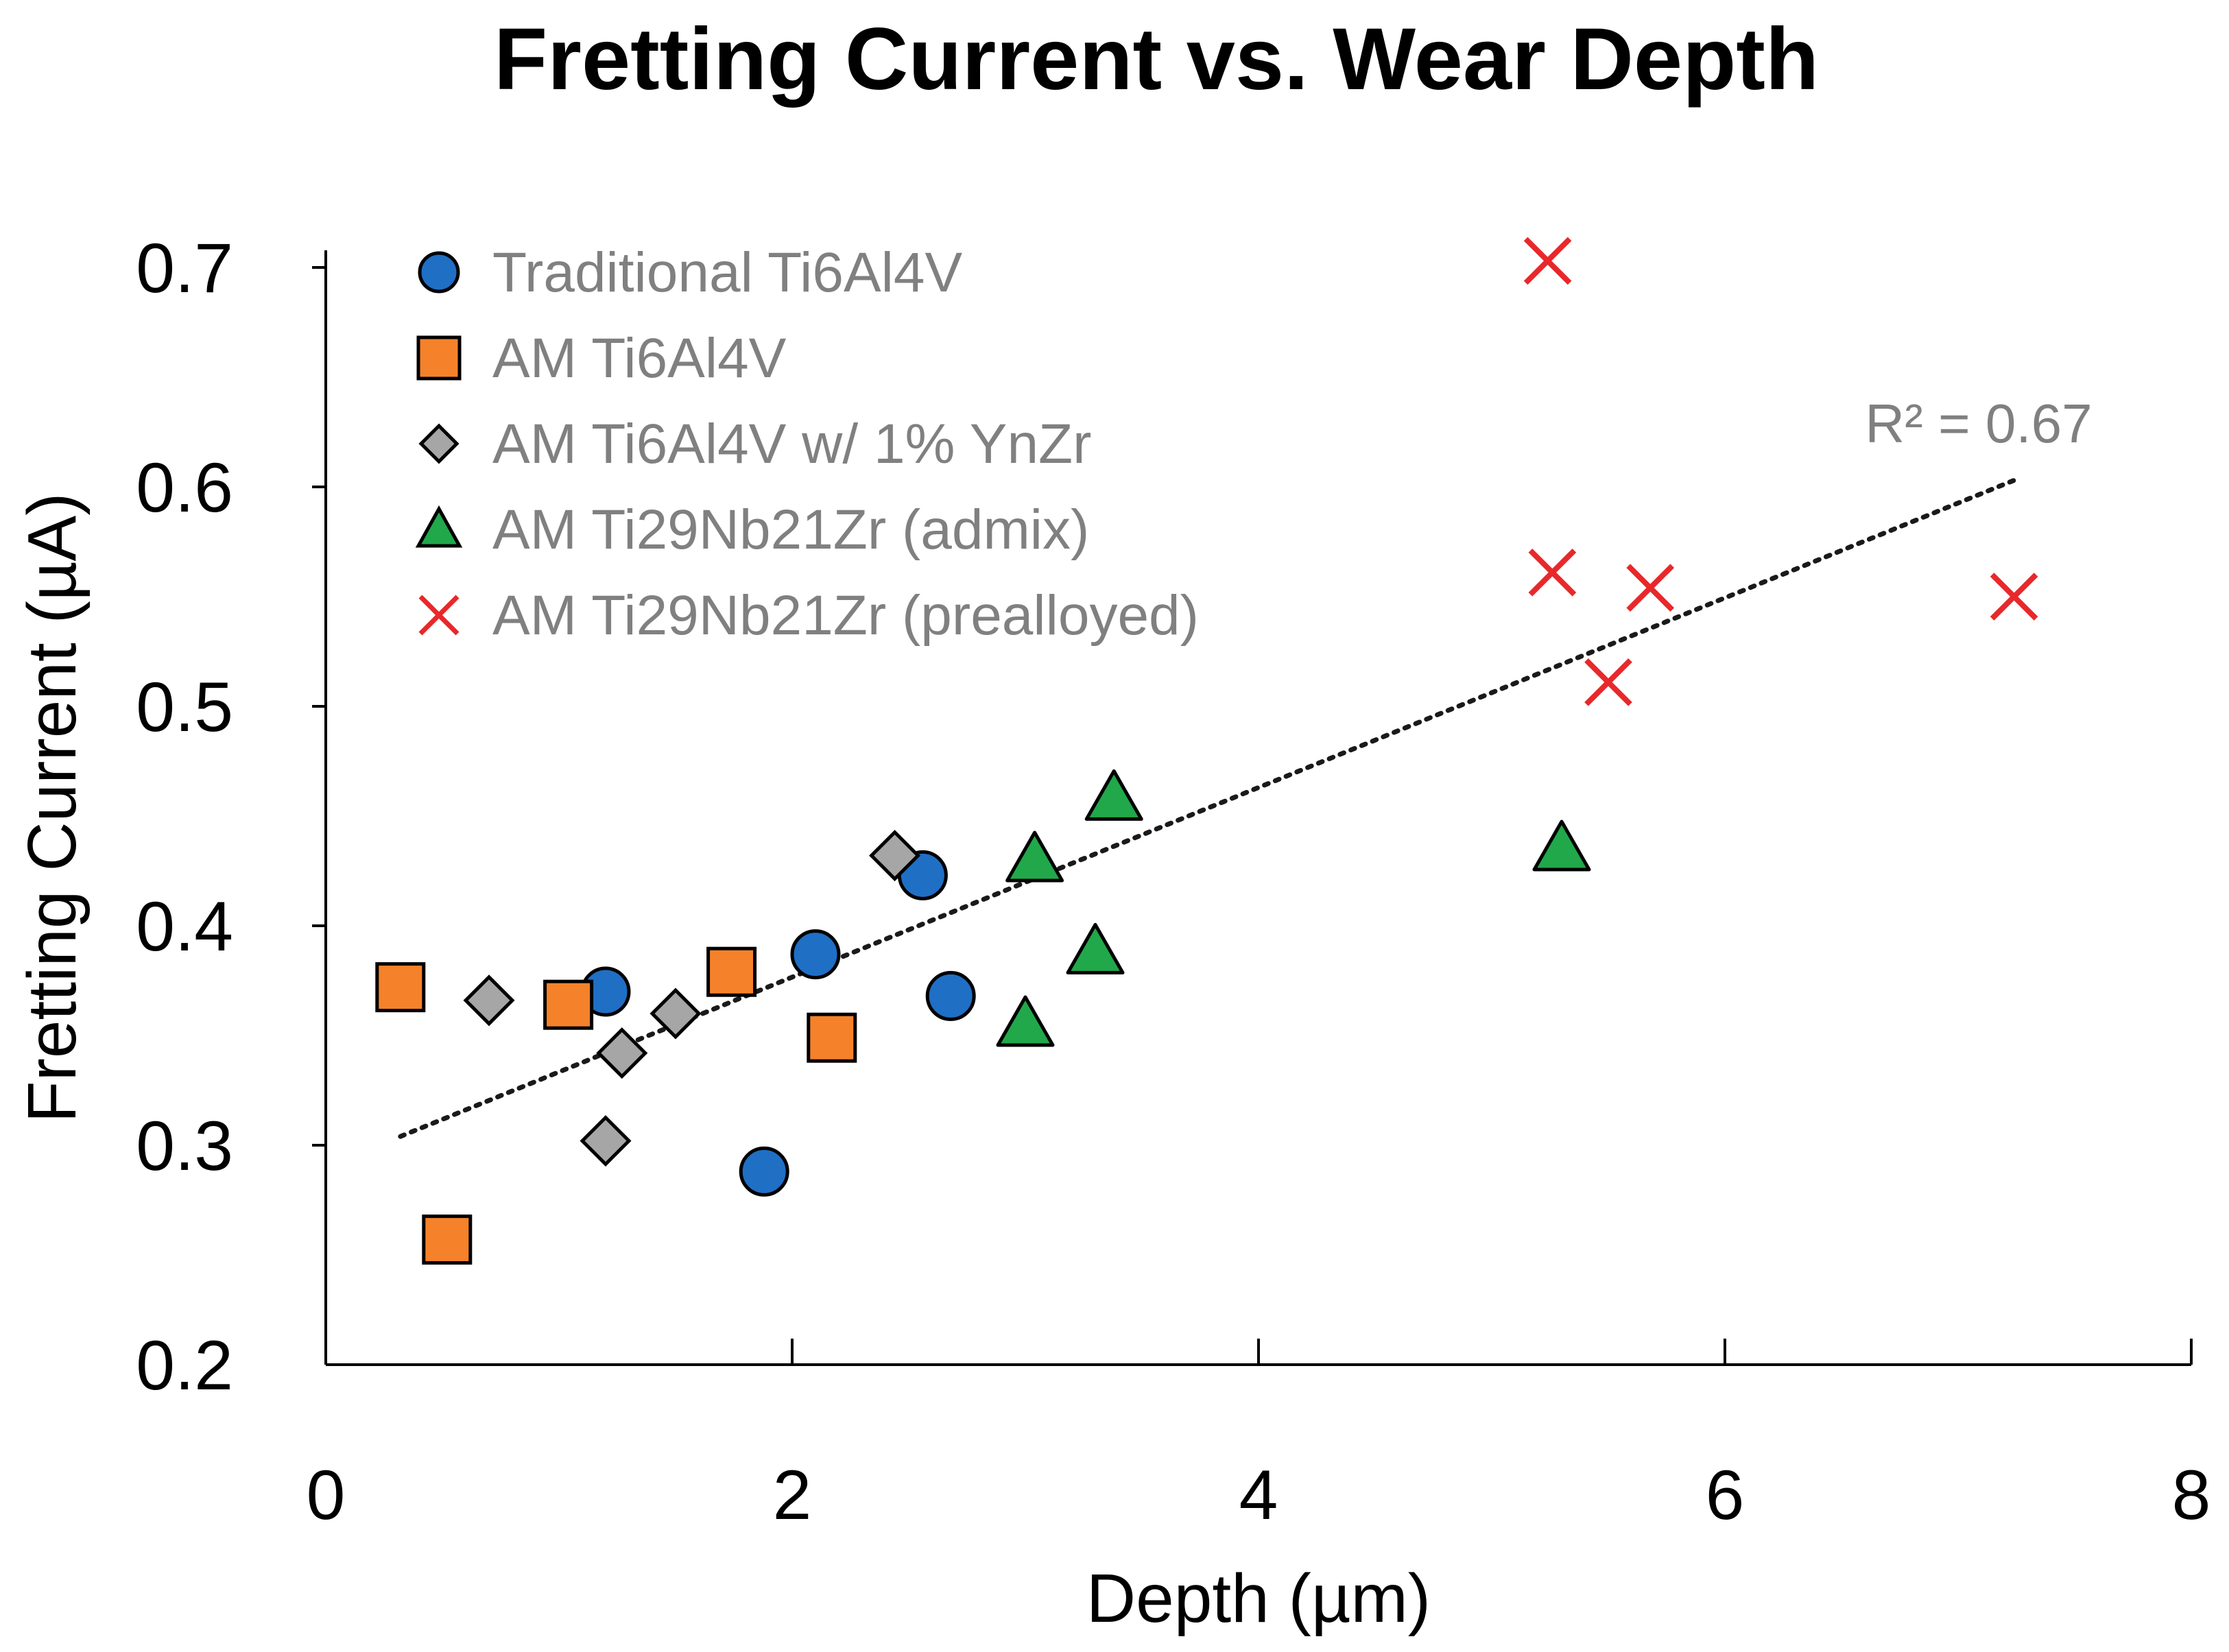  Describe the element at coordinates (1725, 1495) in the screenshot. I see `x-tick-label: 6` at that location.